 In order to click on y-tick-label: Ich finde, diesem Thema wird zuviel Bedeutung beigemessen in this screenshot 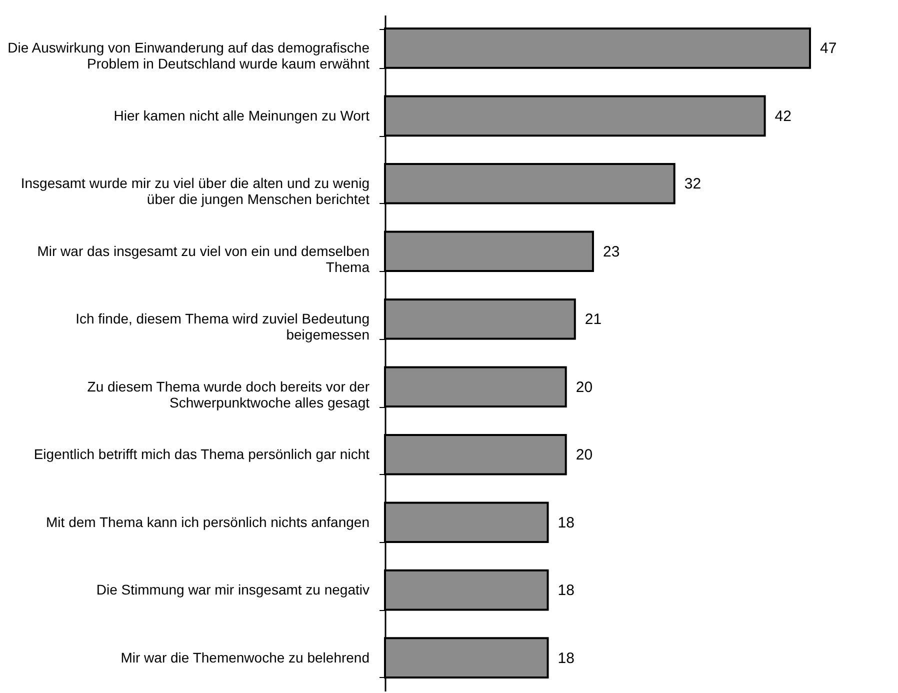, I will do `click(223, 326)`.